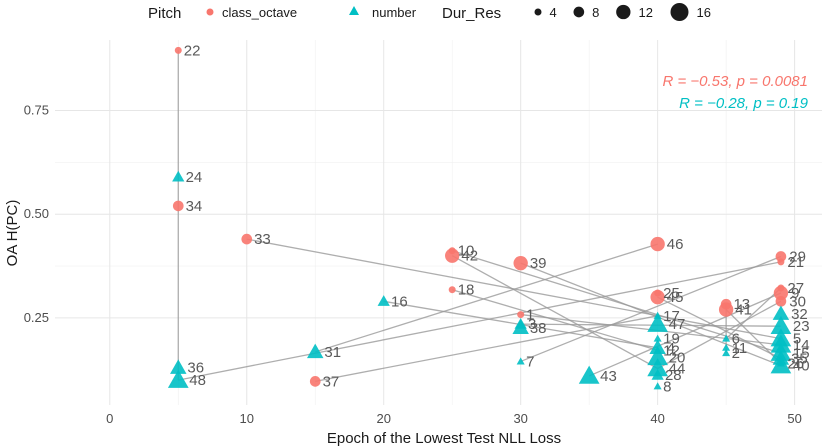  Describe the element at coordinates (262, 239) in the screenshot. I see `point-label-33: 33` at that location.